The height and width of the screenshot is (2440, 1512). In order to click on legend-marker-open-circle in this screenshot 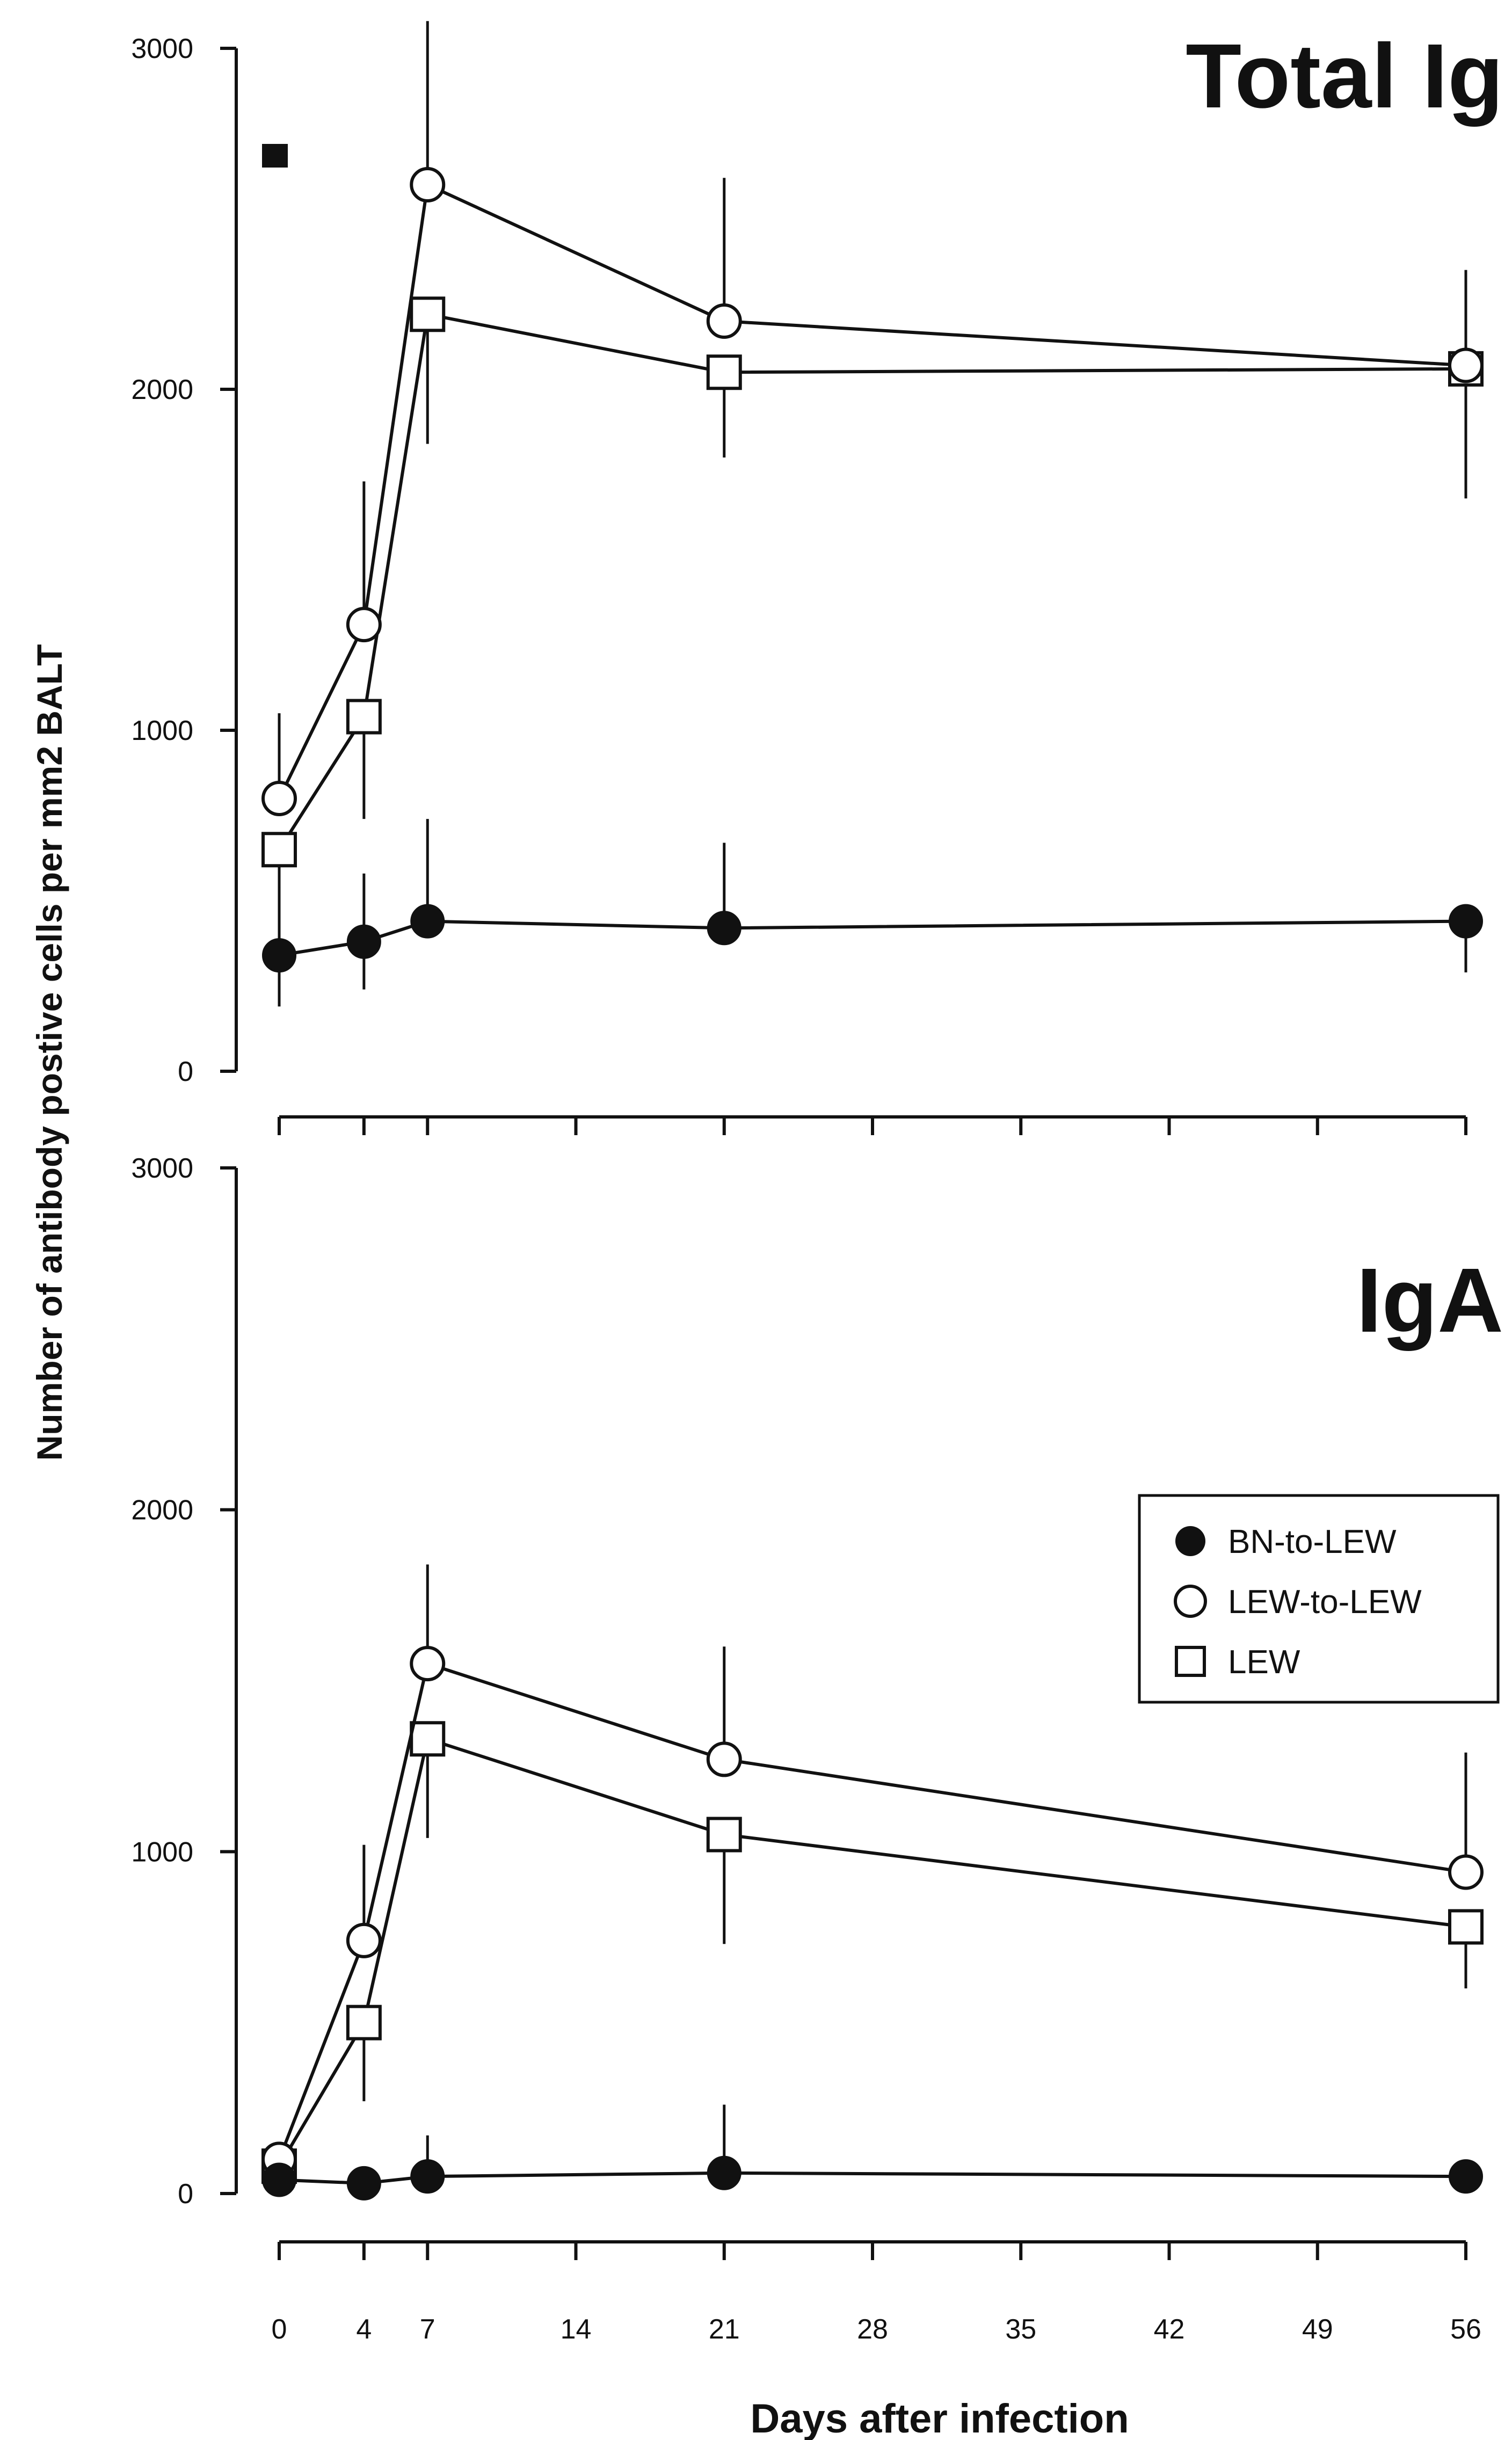, I will do `click(1190, 1601)`.